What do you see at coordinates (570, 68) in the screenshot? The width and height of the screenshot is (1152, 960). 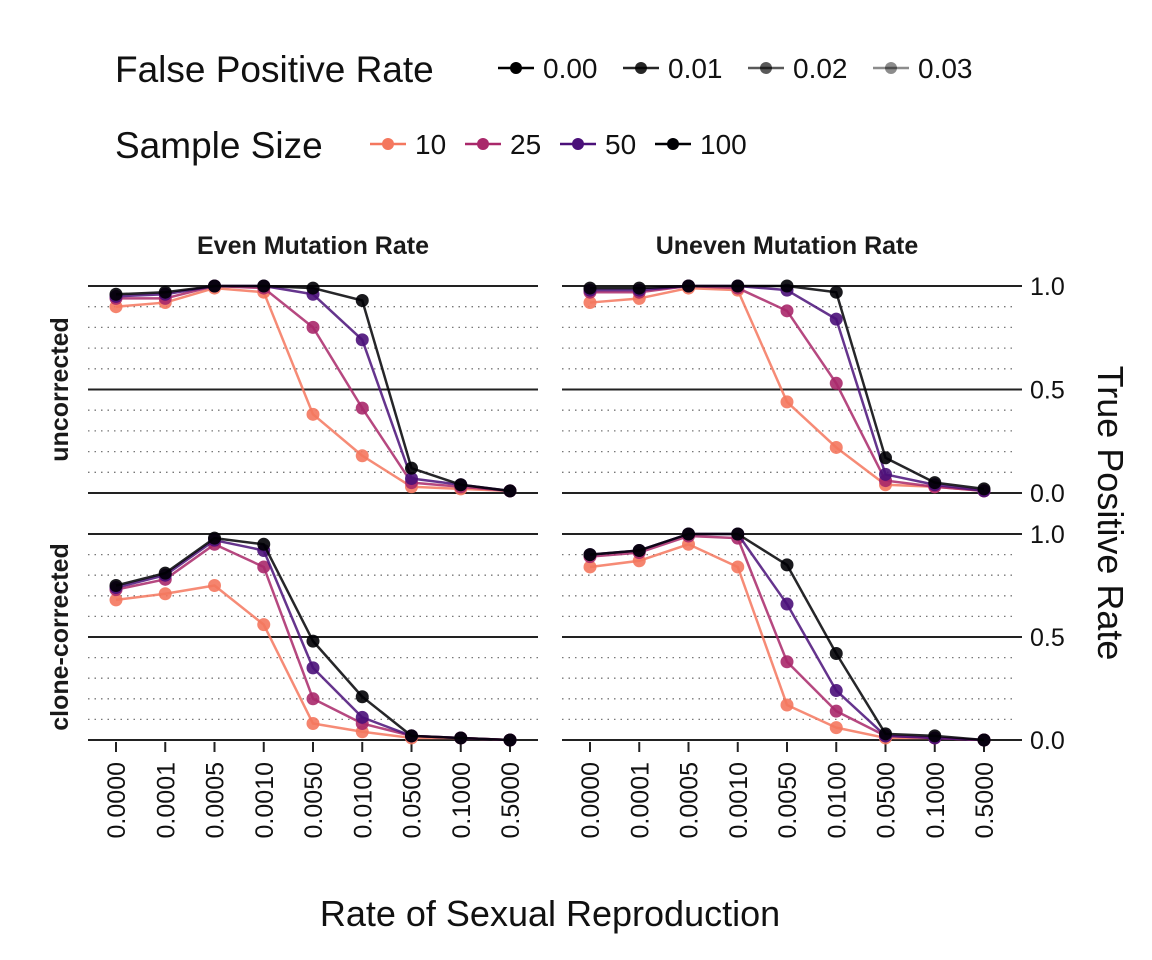 I see `legend-label-fpr: 0.00` at bounding box center [570, 68].